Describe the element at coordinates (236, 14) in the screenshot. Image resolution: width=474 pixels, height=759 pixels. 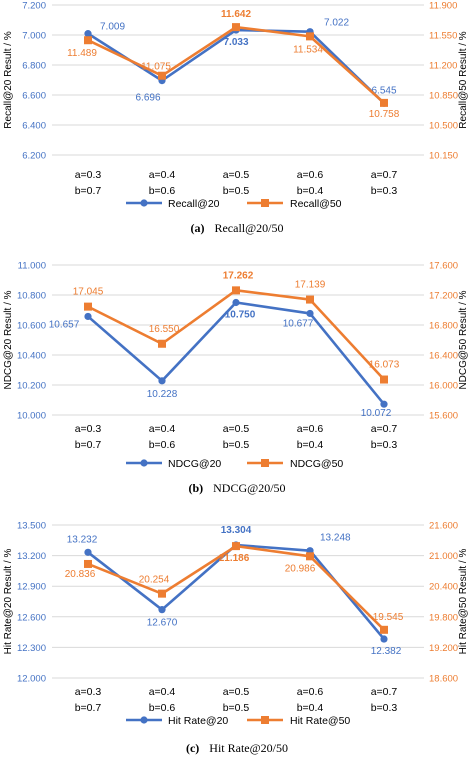
I see `data-label: 11.642` at that location.